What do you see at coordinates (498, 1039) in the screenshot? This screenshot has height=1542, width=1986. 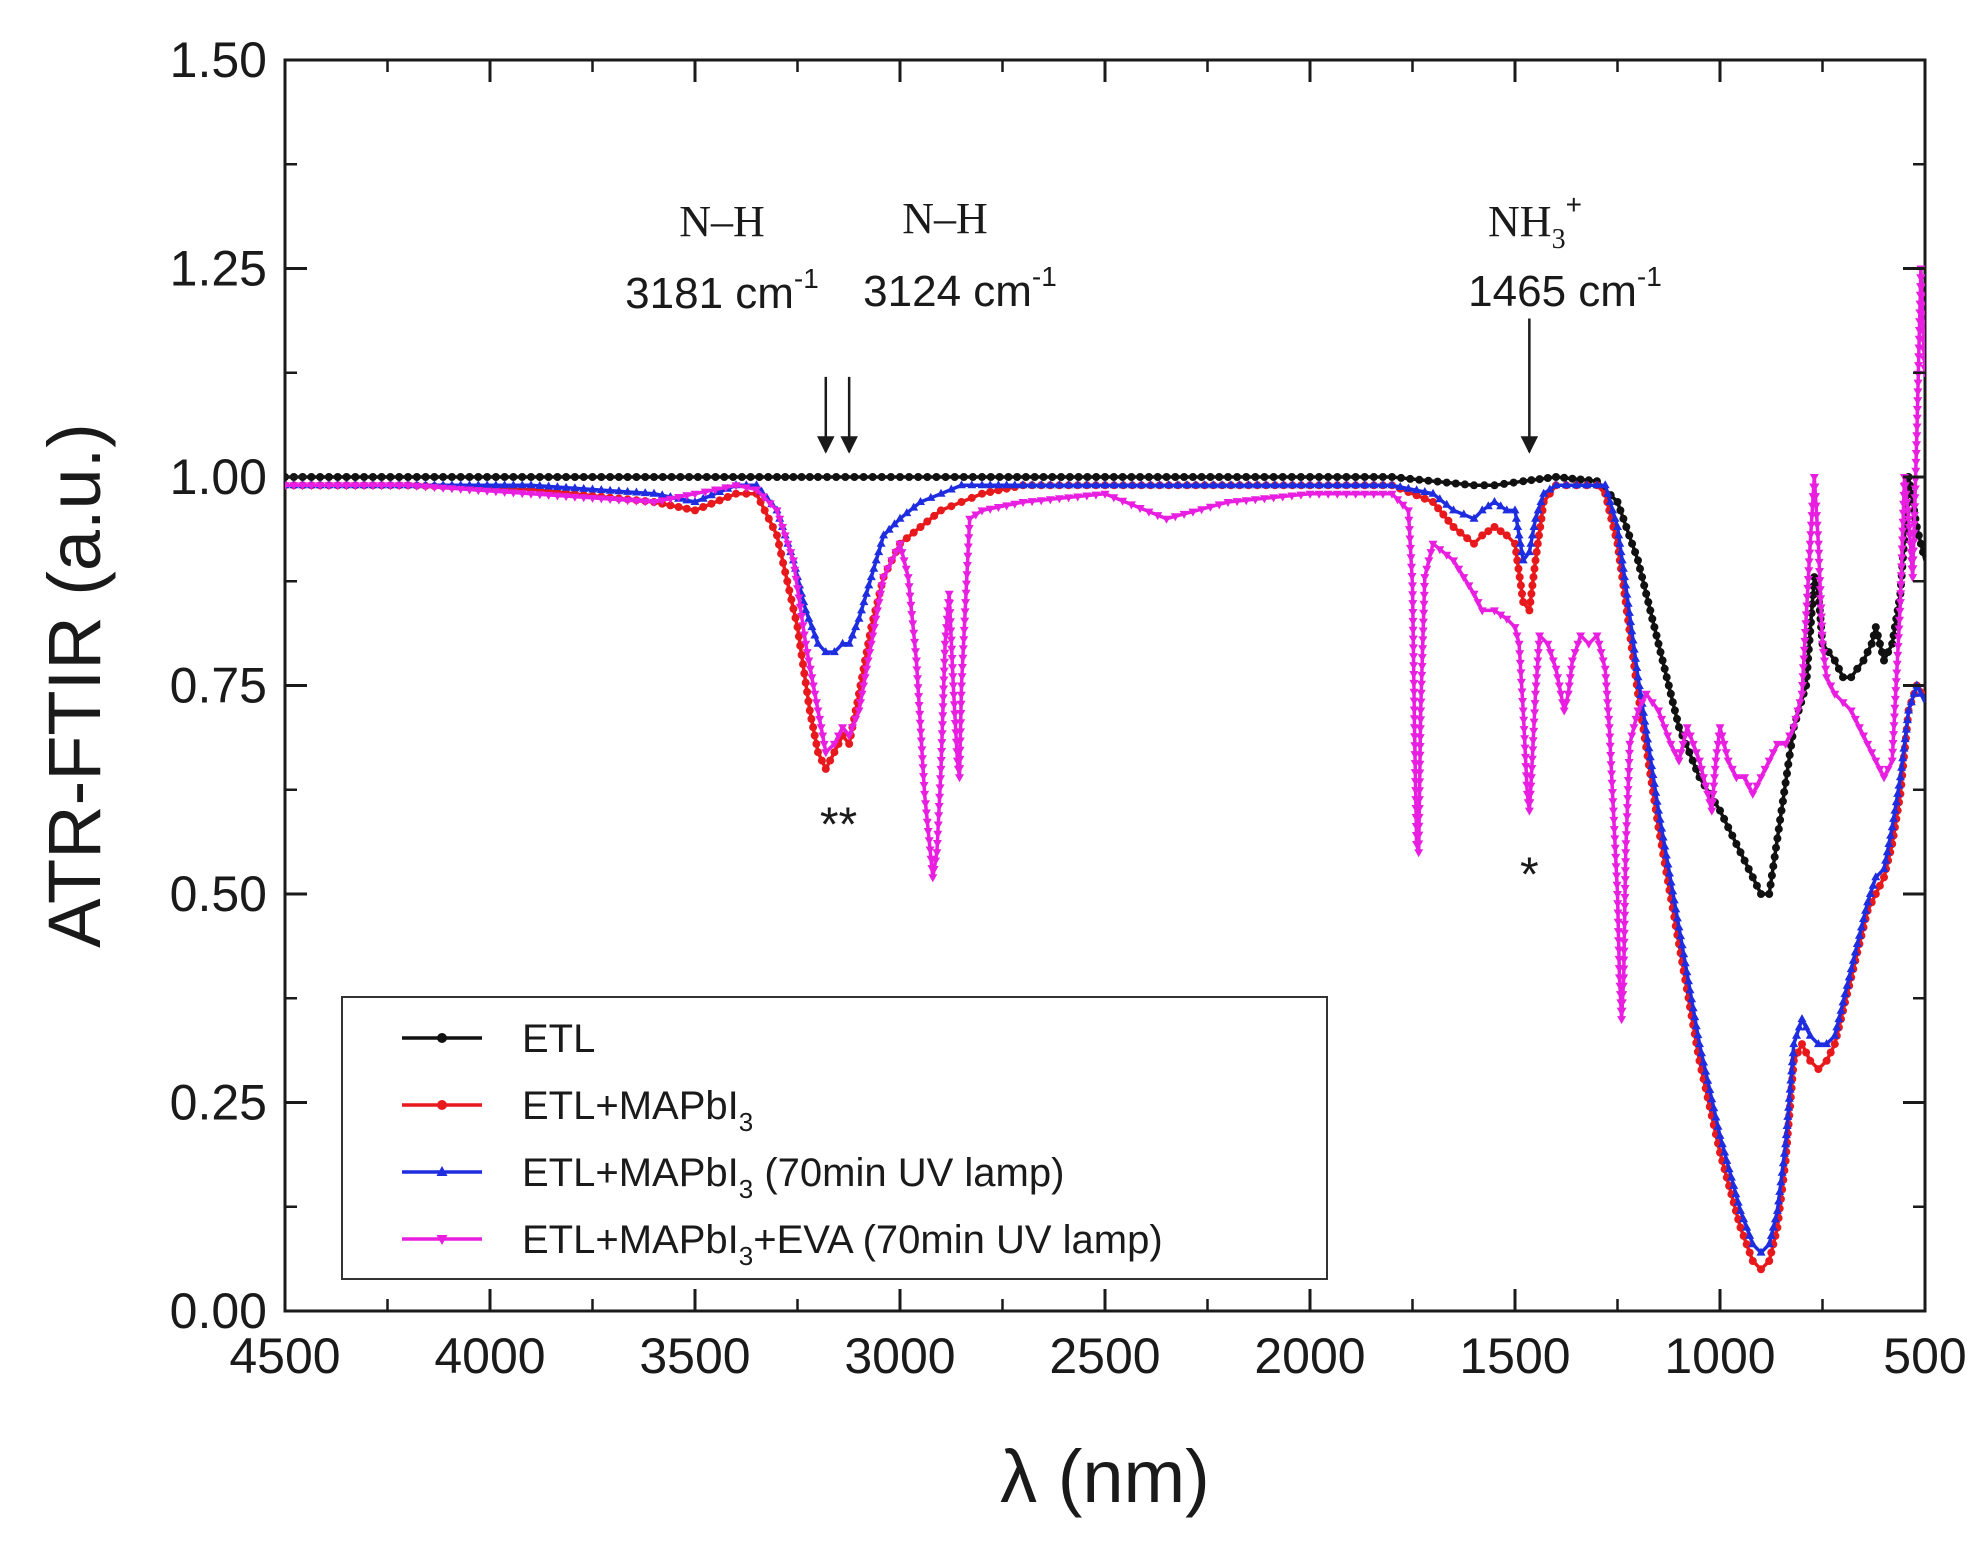 I see `legend-item-0: ETL` at bounding box center [498, 1039].